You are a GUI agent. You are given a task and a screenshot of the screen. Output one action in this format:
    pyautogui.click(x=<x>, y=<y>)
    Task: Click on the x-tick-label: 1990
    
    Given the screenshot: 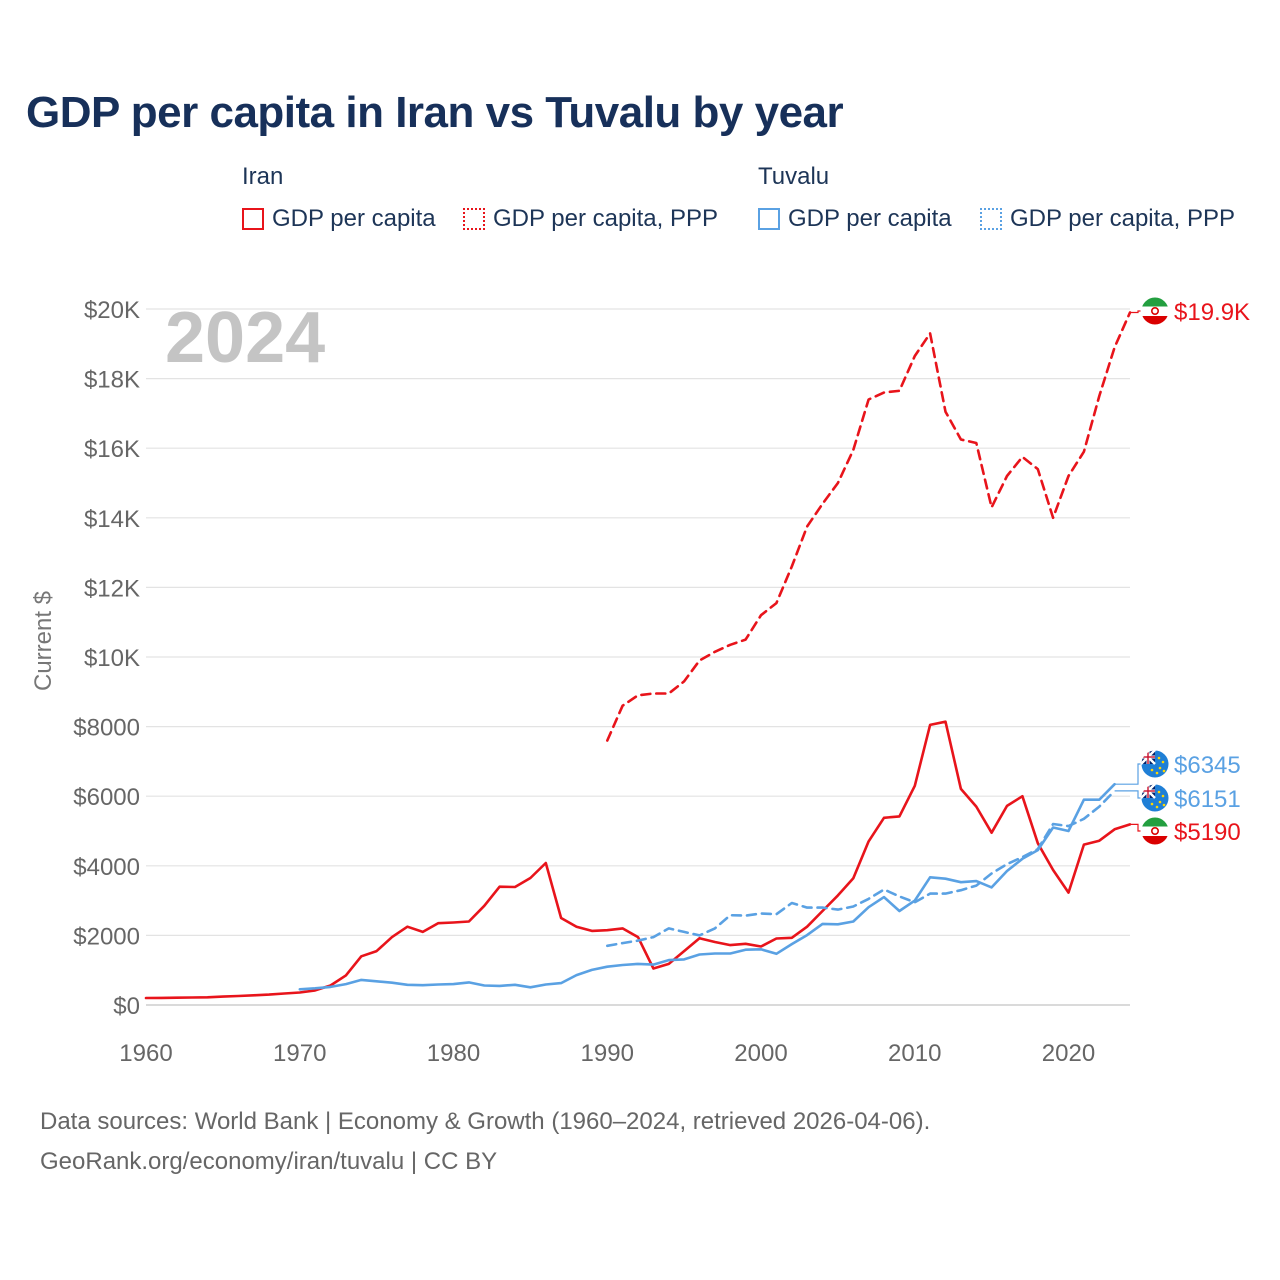 What is the action you would take?
    pyautogui.click(x=607, y=1053)
    